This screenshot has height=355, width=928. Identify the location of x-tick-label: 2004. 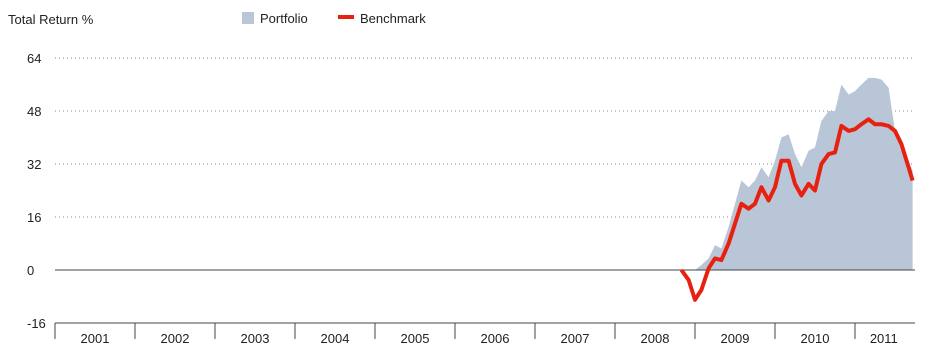
(335, 338).